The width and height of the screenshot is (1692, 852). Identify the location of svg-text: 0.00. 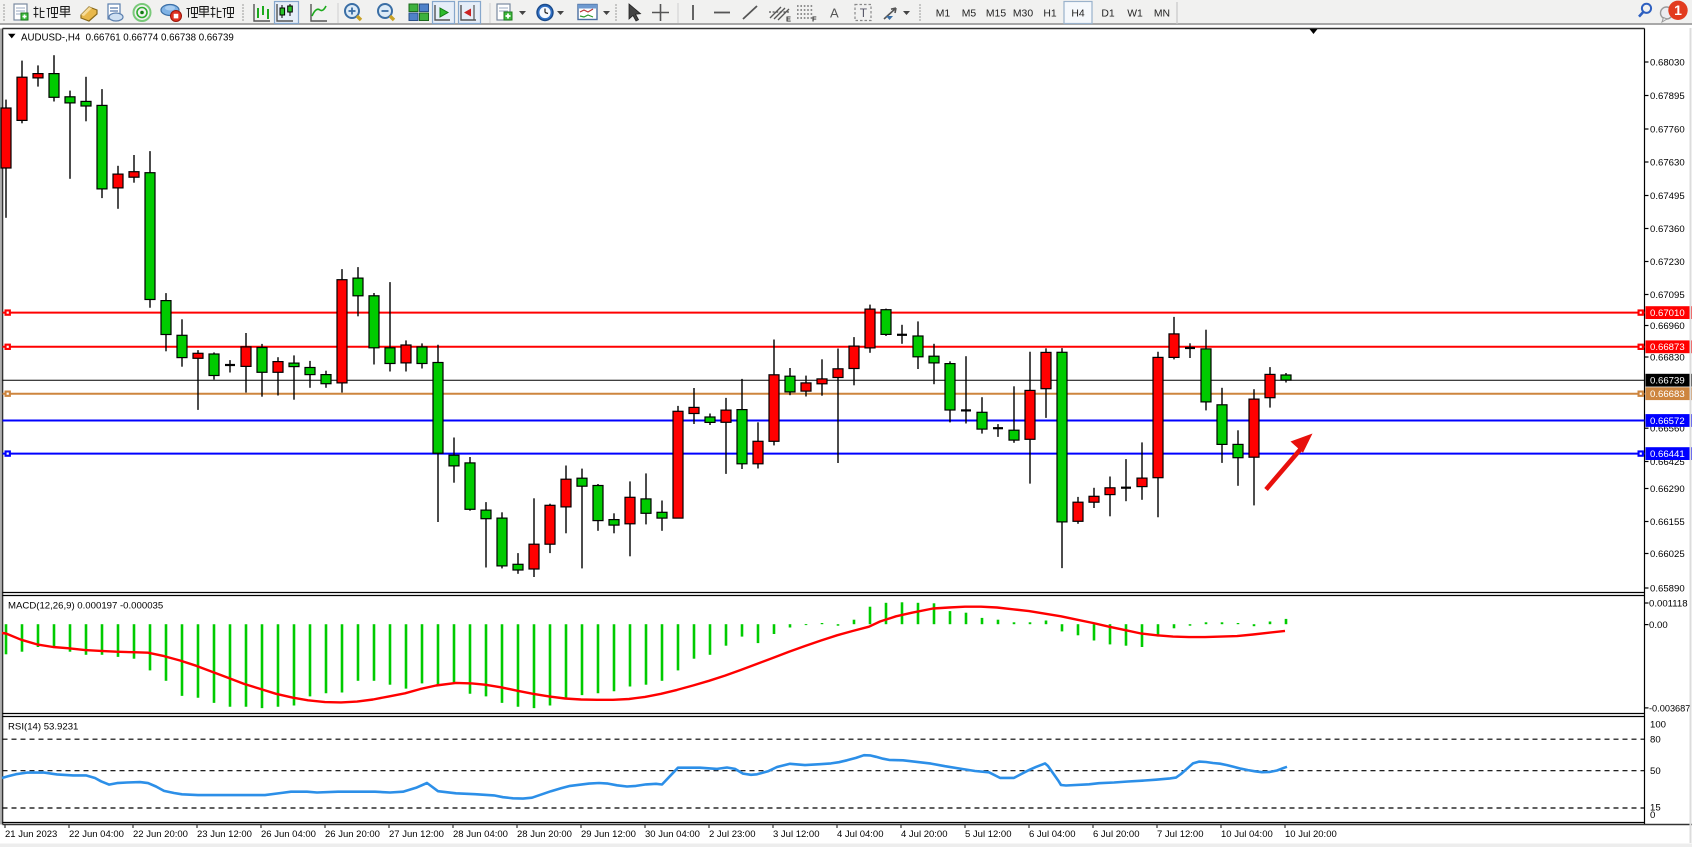
(1658, 625).